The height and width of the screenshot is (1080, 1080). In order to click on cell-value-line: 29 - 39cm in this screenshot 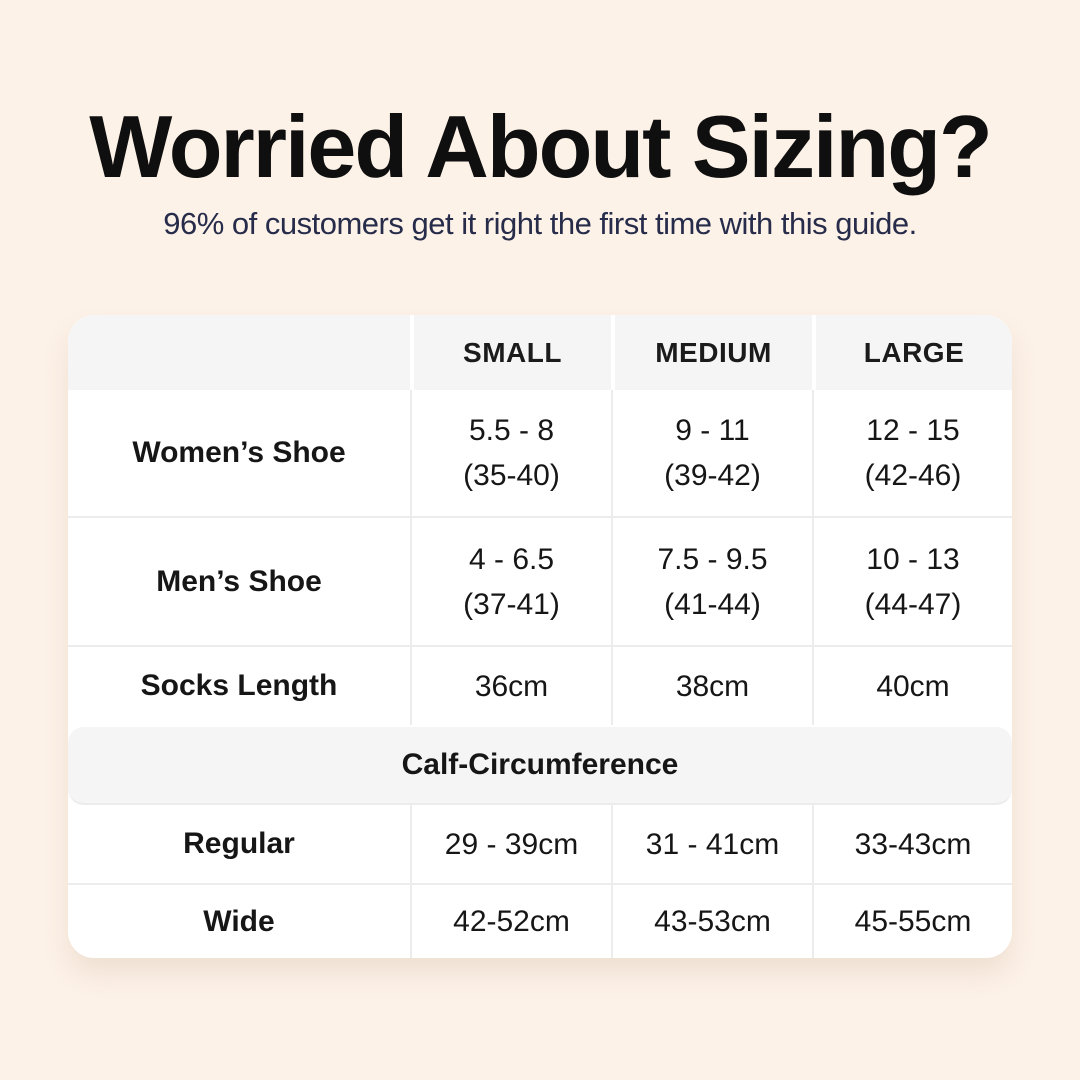, I will do `click(511, 844)`.